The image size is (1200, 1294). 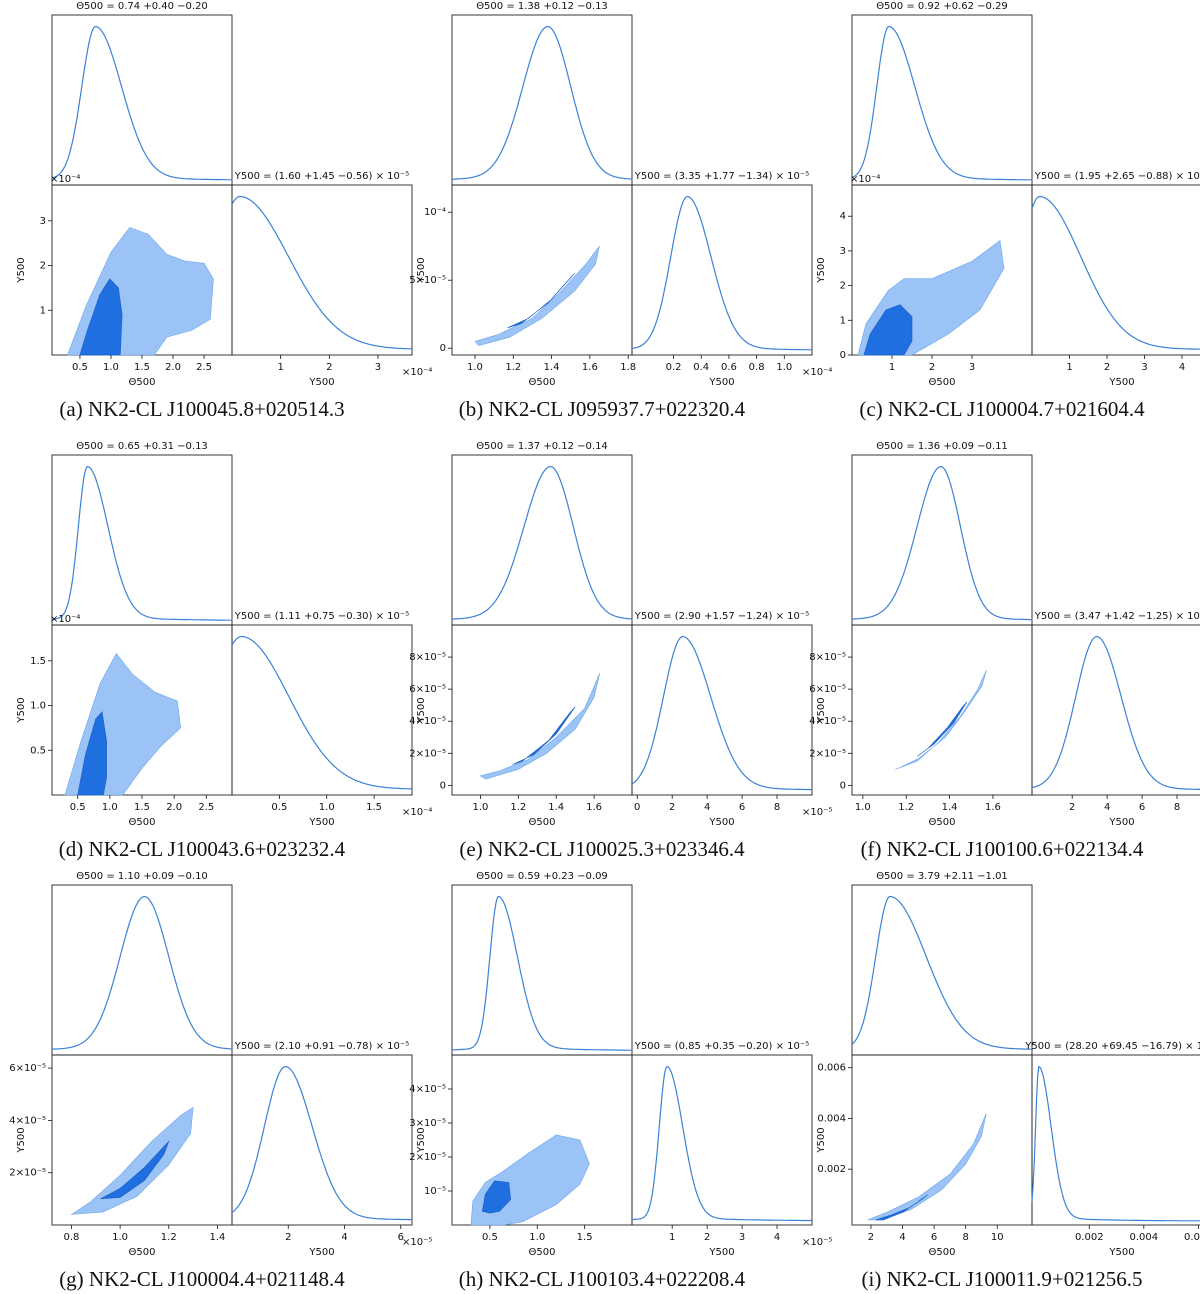 What do you see at coordinates (902, 1237) in the screenshot?
I see `theta-axis-tick-label: 4` at bounding box center [902, 1237].